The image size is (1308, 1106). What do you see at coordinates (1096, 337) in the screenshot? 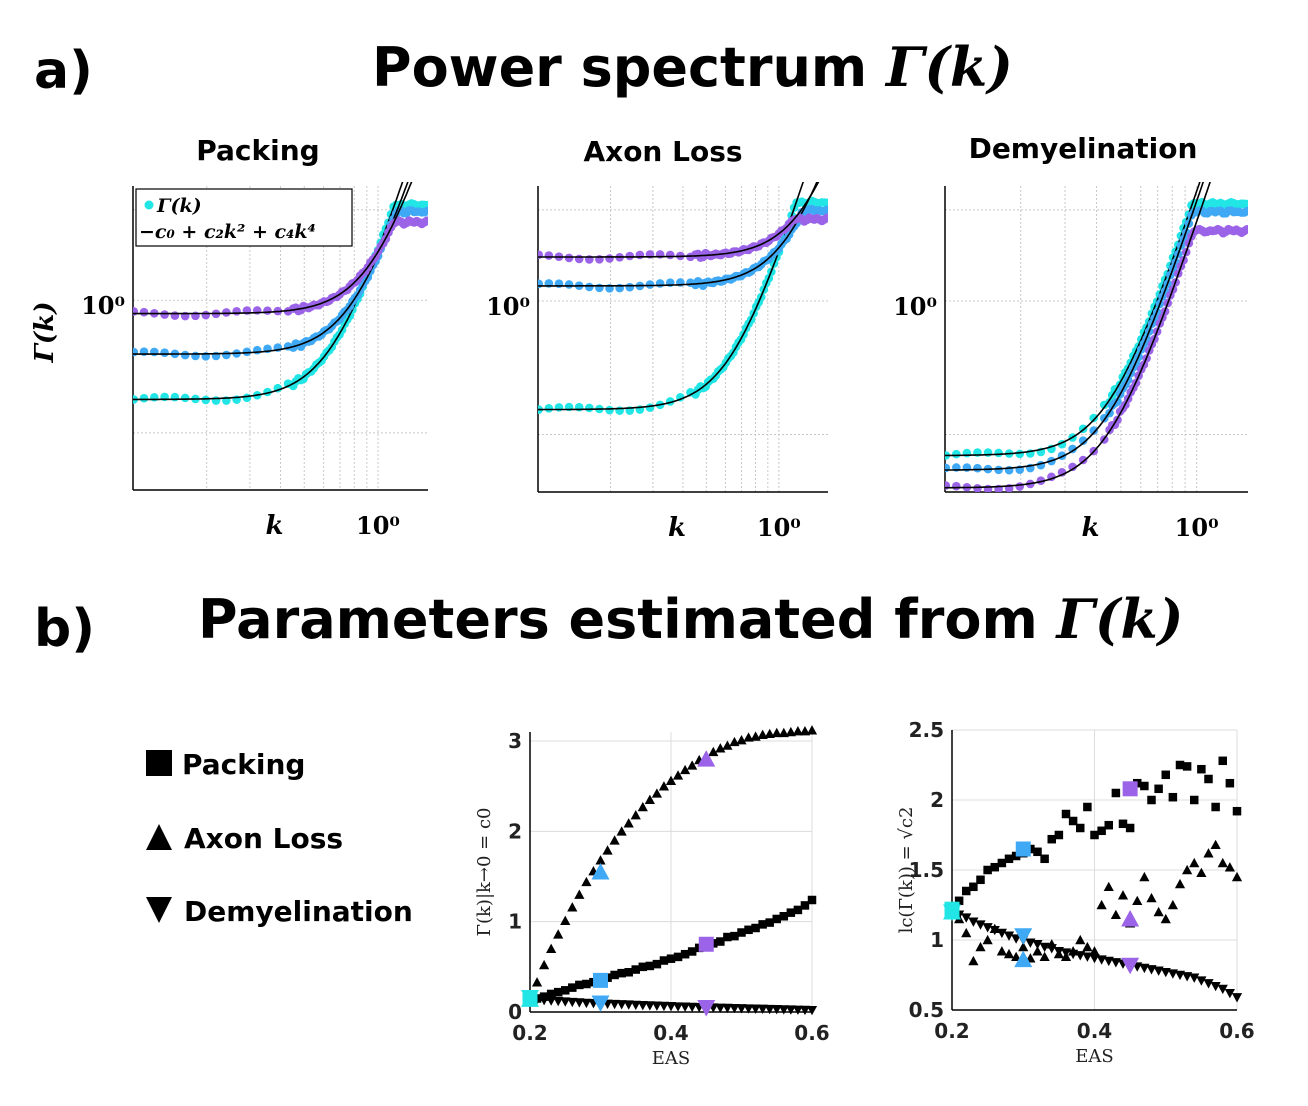
I see `plot-area` at bounding box center [1096, 337].